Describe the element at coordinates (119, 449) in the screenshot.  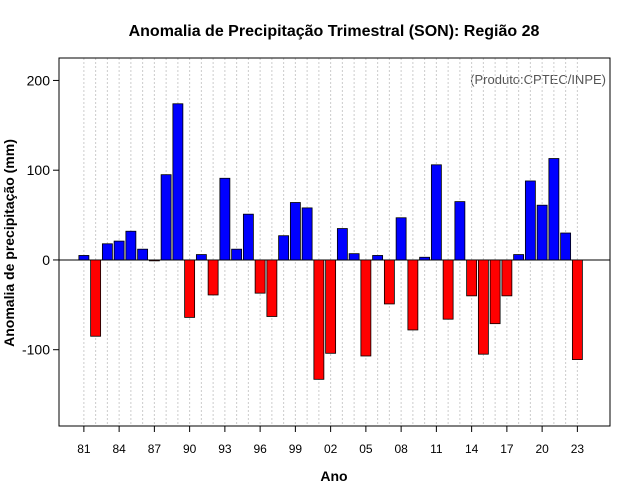
I see `x-tick-label: 84` at that location.